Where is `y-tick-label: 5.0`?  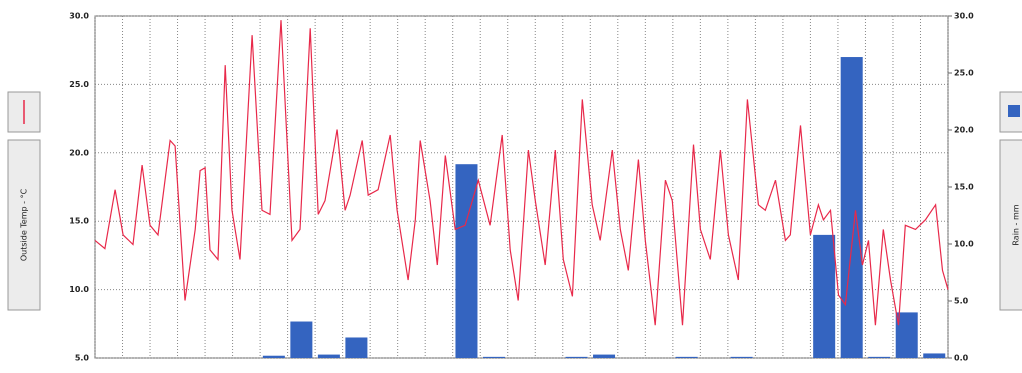
y-tick-label: 5.0 is located at coordinates (82, 358).